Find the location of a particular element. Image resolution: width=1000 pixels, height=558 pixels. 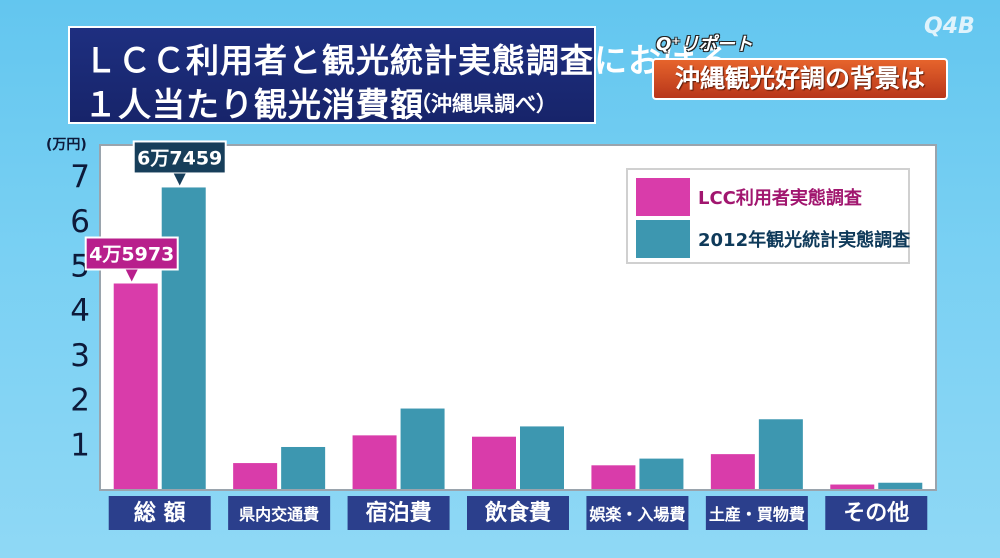

category-label-6: その他 is located at coordinates (876, 513).